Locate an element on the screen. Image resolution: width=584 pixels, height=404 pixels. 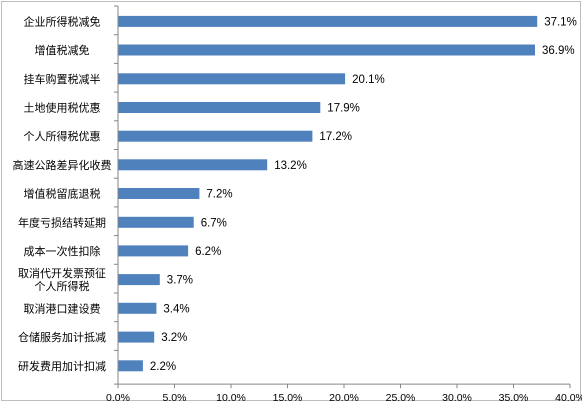
value-label: 2.2% is located at coordinates (163, 367).